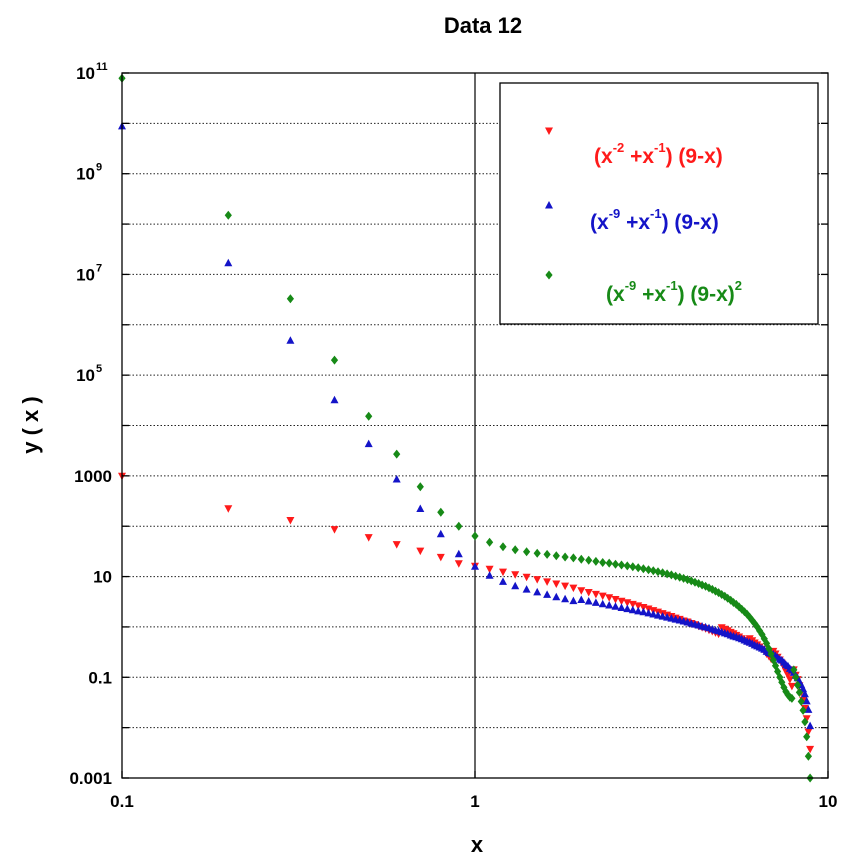  Describe the element at coordinates (658, 154) in the screenshot. I see `legend-label: (x-2 +x-1) (9-x)` at that location.